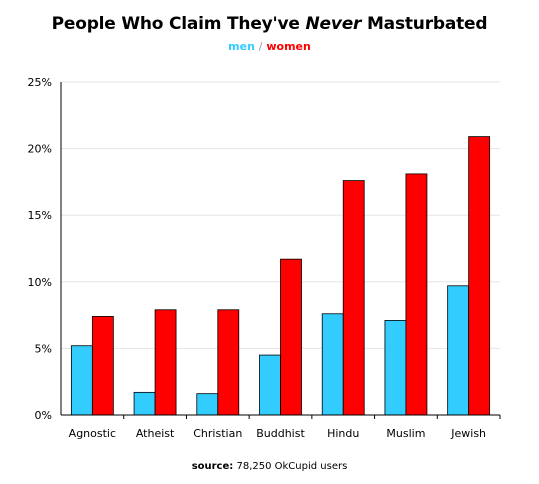  Describe the element at coordinates (468, 433) in the screenshot. I see `x-tick-label-jewish: Jewish` at that location.